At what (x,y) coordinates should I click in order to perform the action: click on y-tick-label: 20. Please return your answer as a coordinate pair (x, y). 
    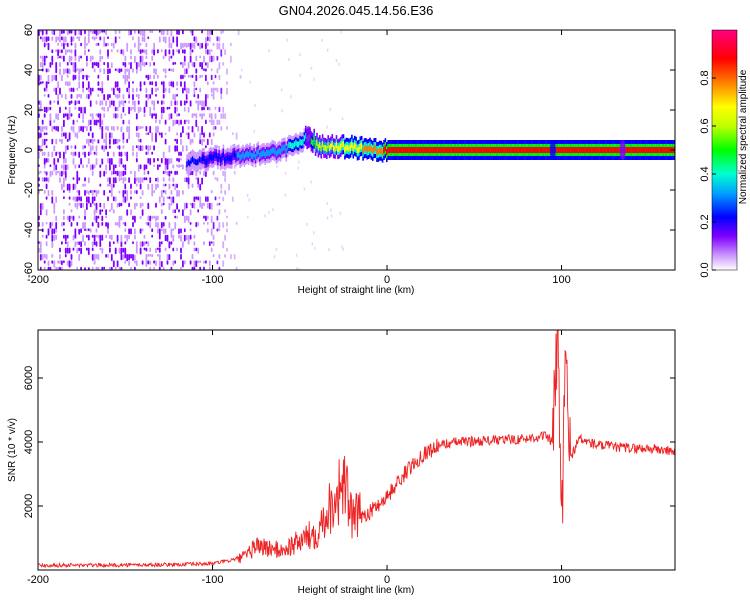
    Looking at the image, I should click on (29, 110).